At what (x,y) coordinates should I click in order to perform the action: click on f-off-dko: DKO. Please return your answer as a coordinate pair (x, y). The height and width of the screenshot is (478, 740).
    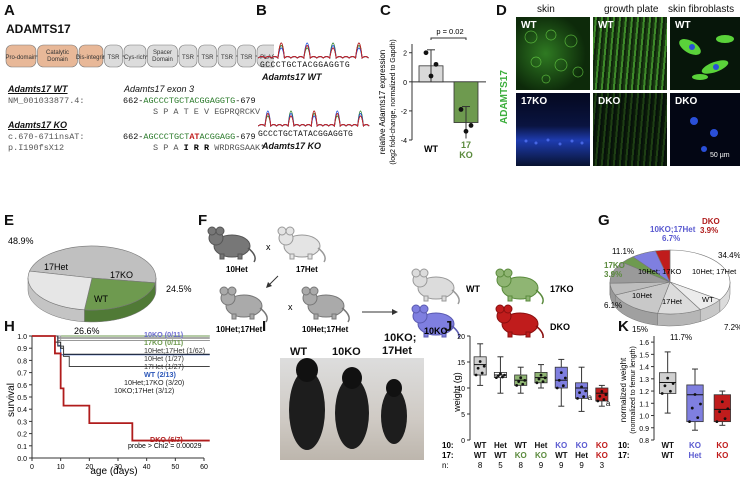
    Looking at the image, I should click on (560, 327).